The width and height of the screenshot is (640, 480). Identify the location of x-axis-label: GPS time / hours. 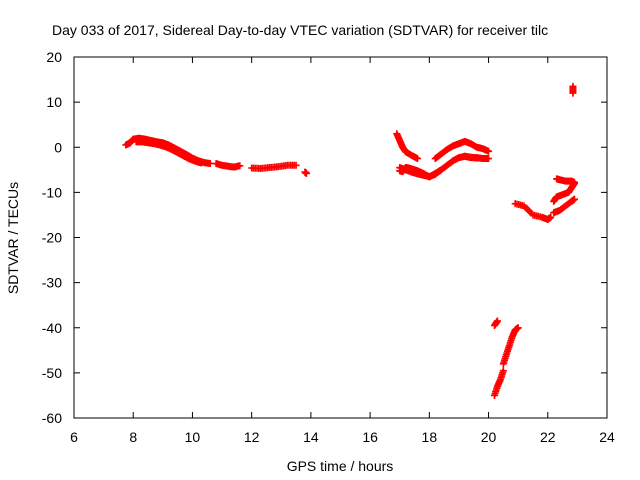
(340, 466).